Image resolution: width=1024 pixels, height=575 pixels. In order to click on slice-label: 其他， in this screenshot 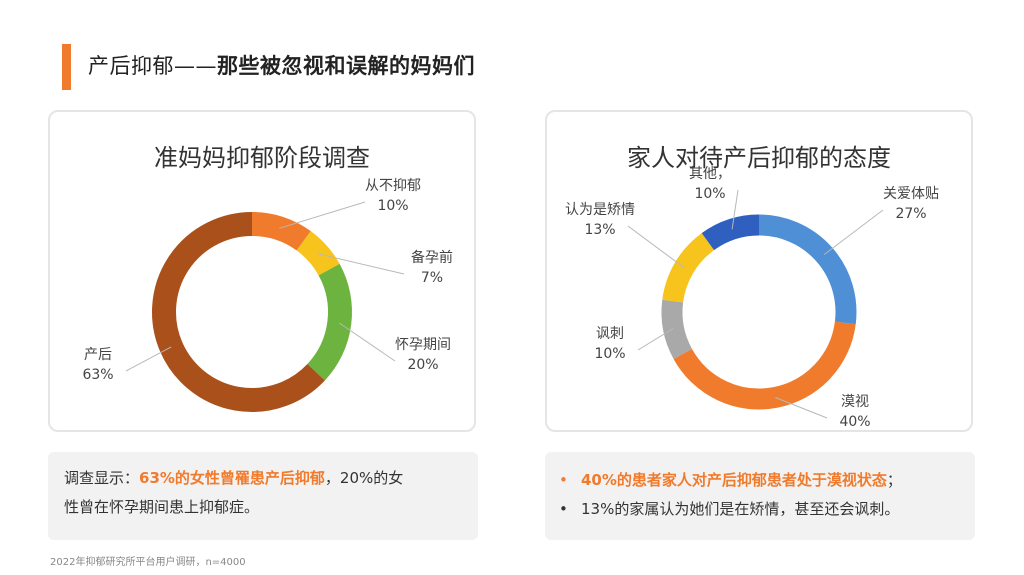, I will do `click(710, 174)`.